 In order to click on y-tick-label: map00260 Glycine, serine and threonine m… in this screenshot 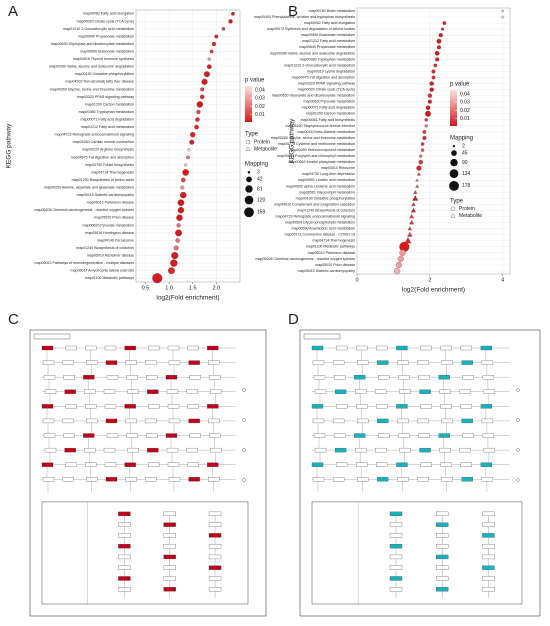, I will do `click(313, 138)`.